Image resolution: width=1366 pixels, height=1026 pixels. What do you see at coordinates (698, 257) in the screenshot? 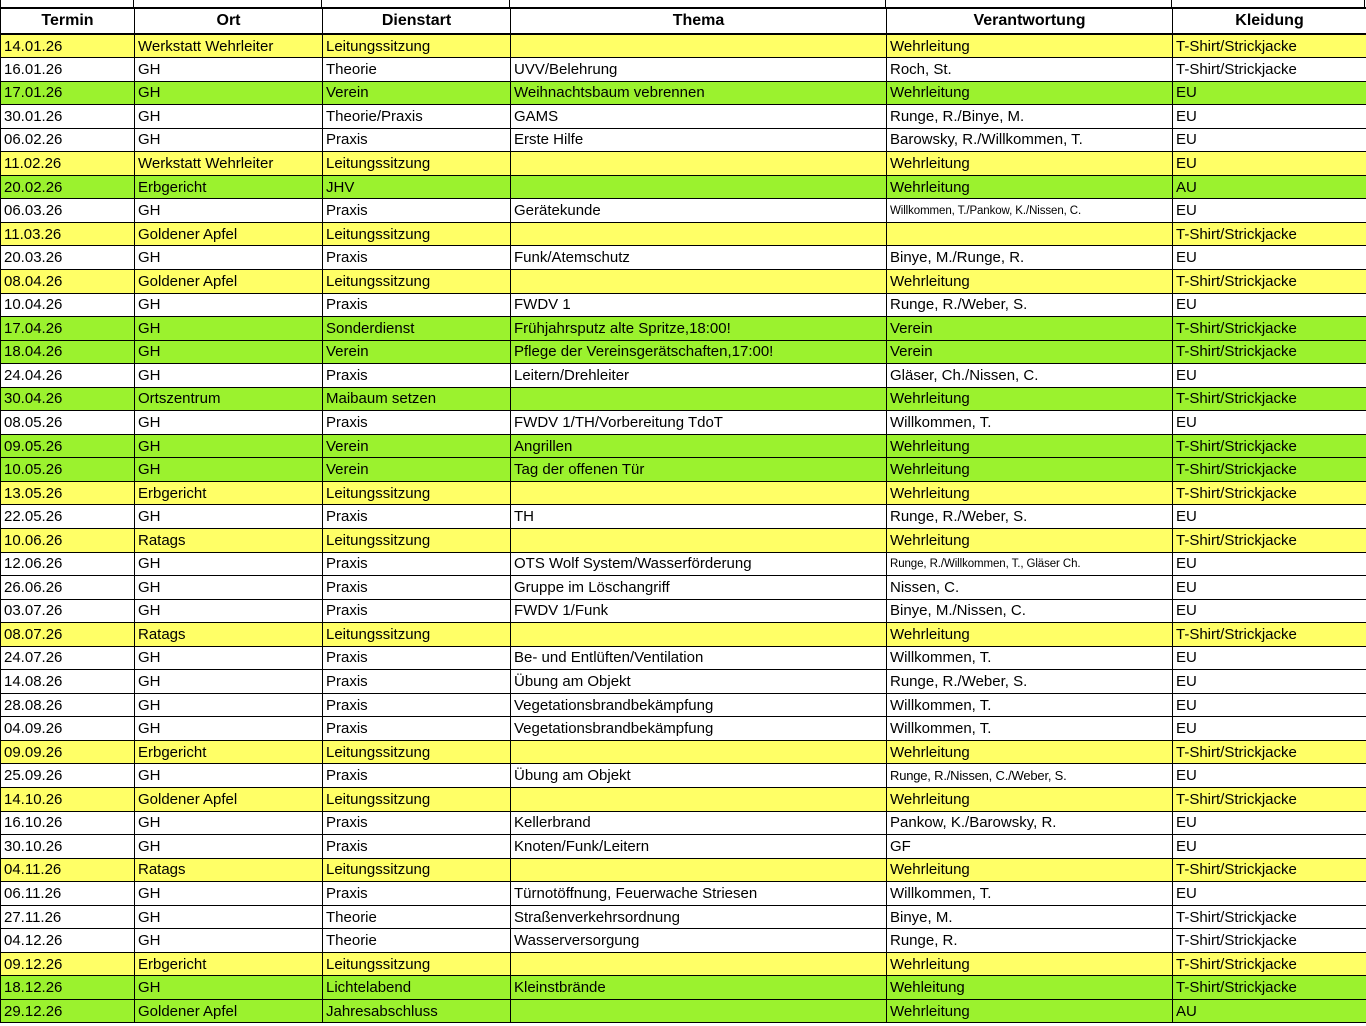
I see `cell-thema: Funk/Atemschutz` at bounding box center [698, 257].